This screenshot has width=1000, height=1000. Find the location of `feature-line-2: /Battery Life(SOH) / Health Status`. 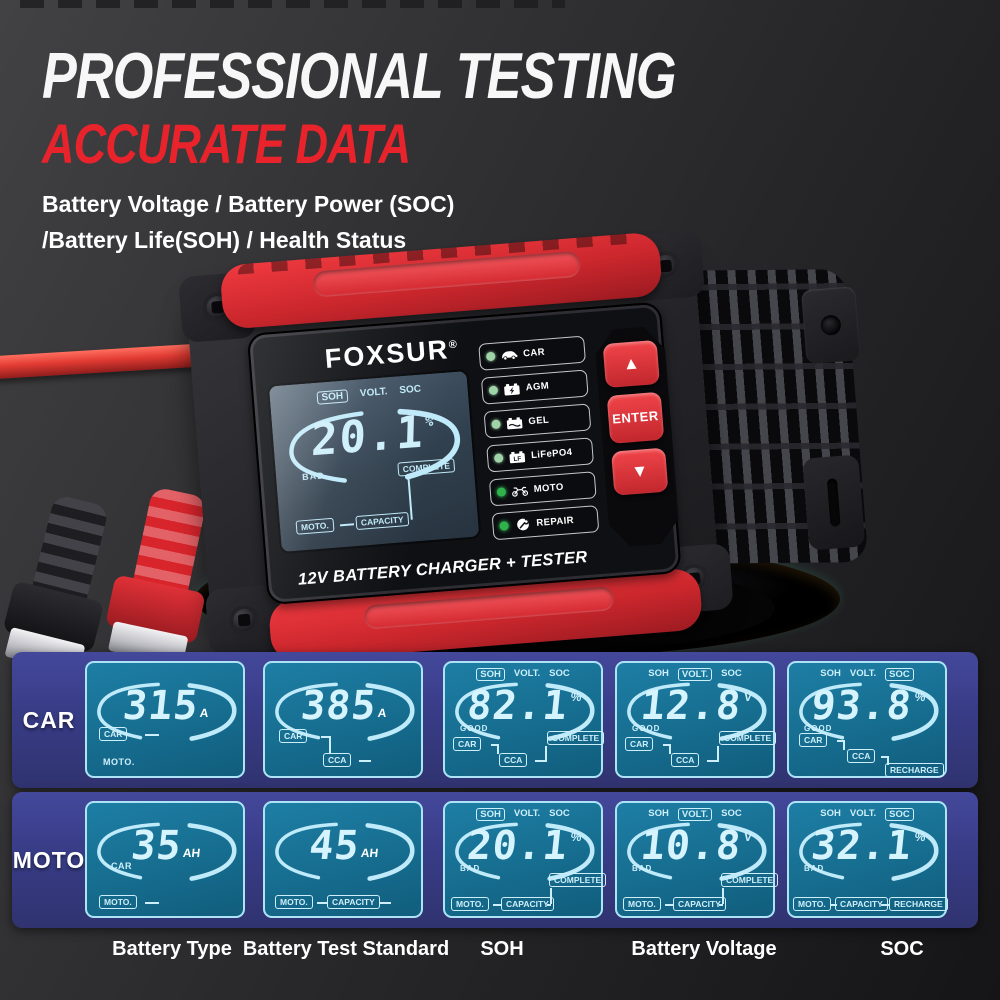

feature-line-2: /Battery Life(SOH) / Health Status is located at coordinates (224, 240).